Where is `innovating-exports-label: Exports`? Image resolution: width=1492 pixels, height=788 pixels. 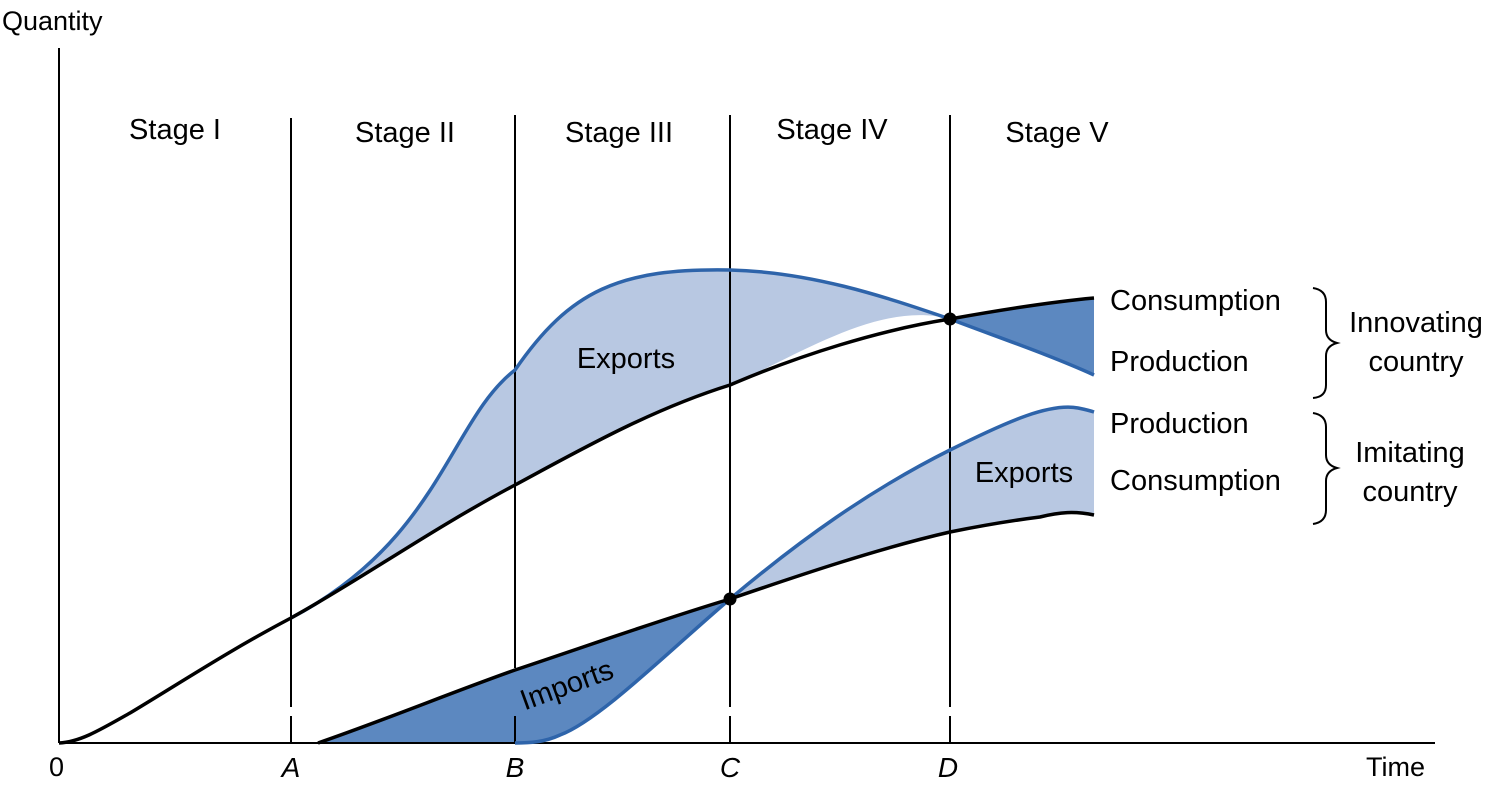 innovating-exports-label: Exports is located at coordinates (626, 359).